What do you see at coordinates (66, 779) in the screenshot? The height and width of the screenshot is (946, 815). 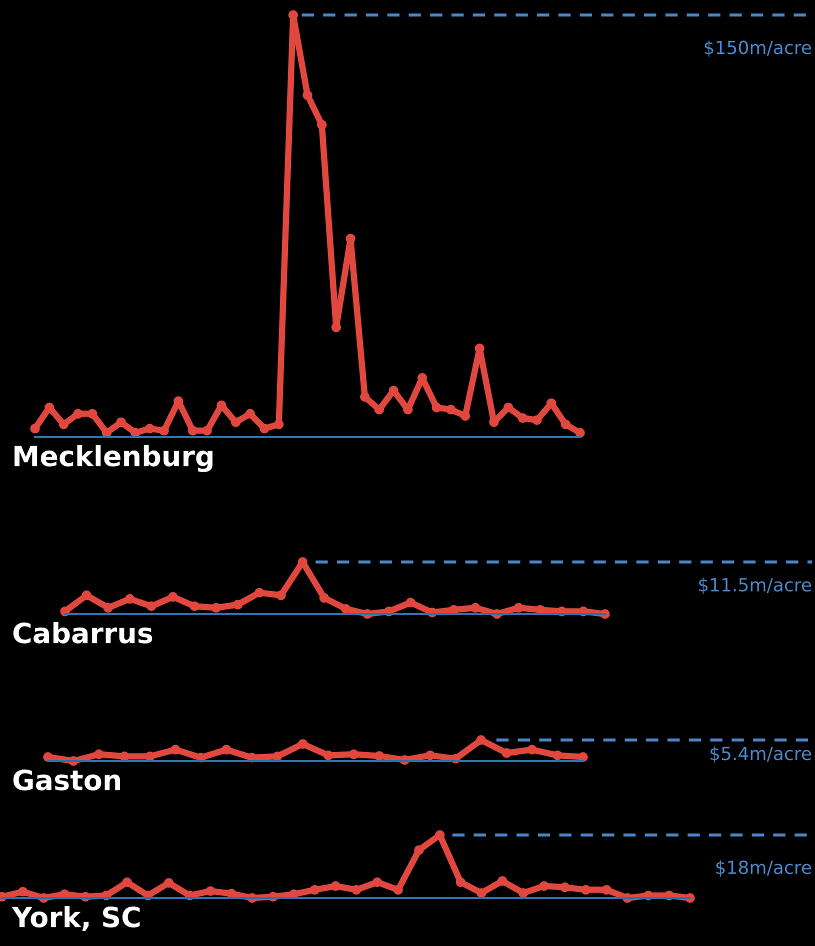 I see `text: Gaston` at bounding box center [66, 779].